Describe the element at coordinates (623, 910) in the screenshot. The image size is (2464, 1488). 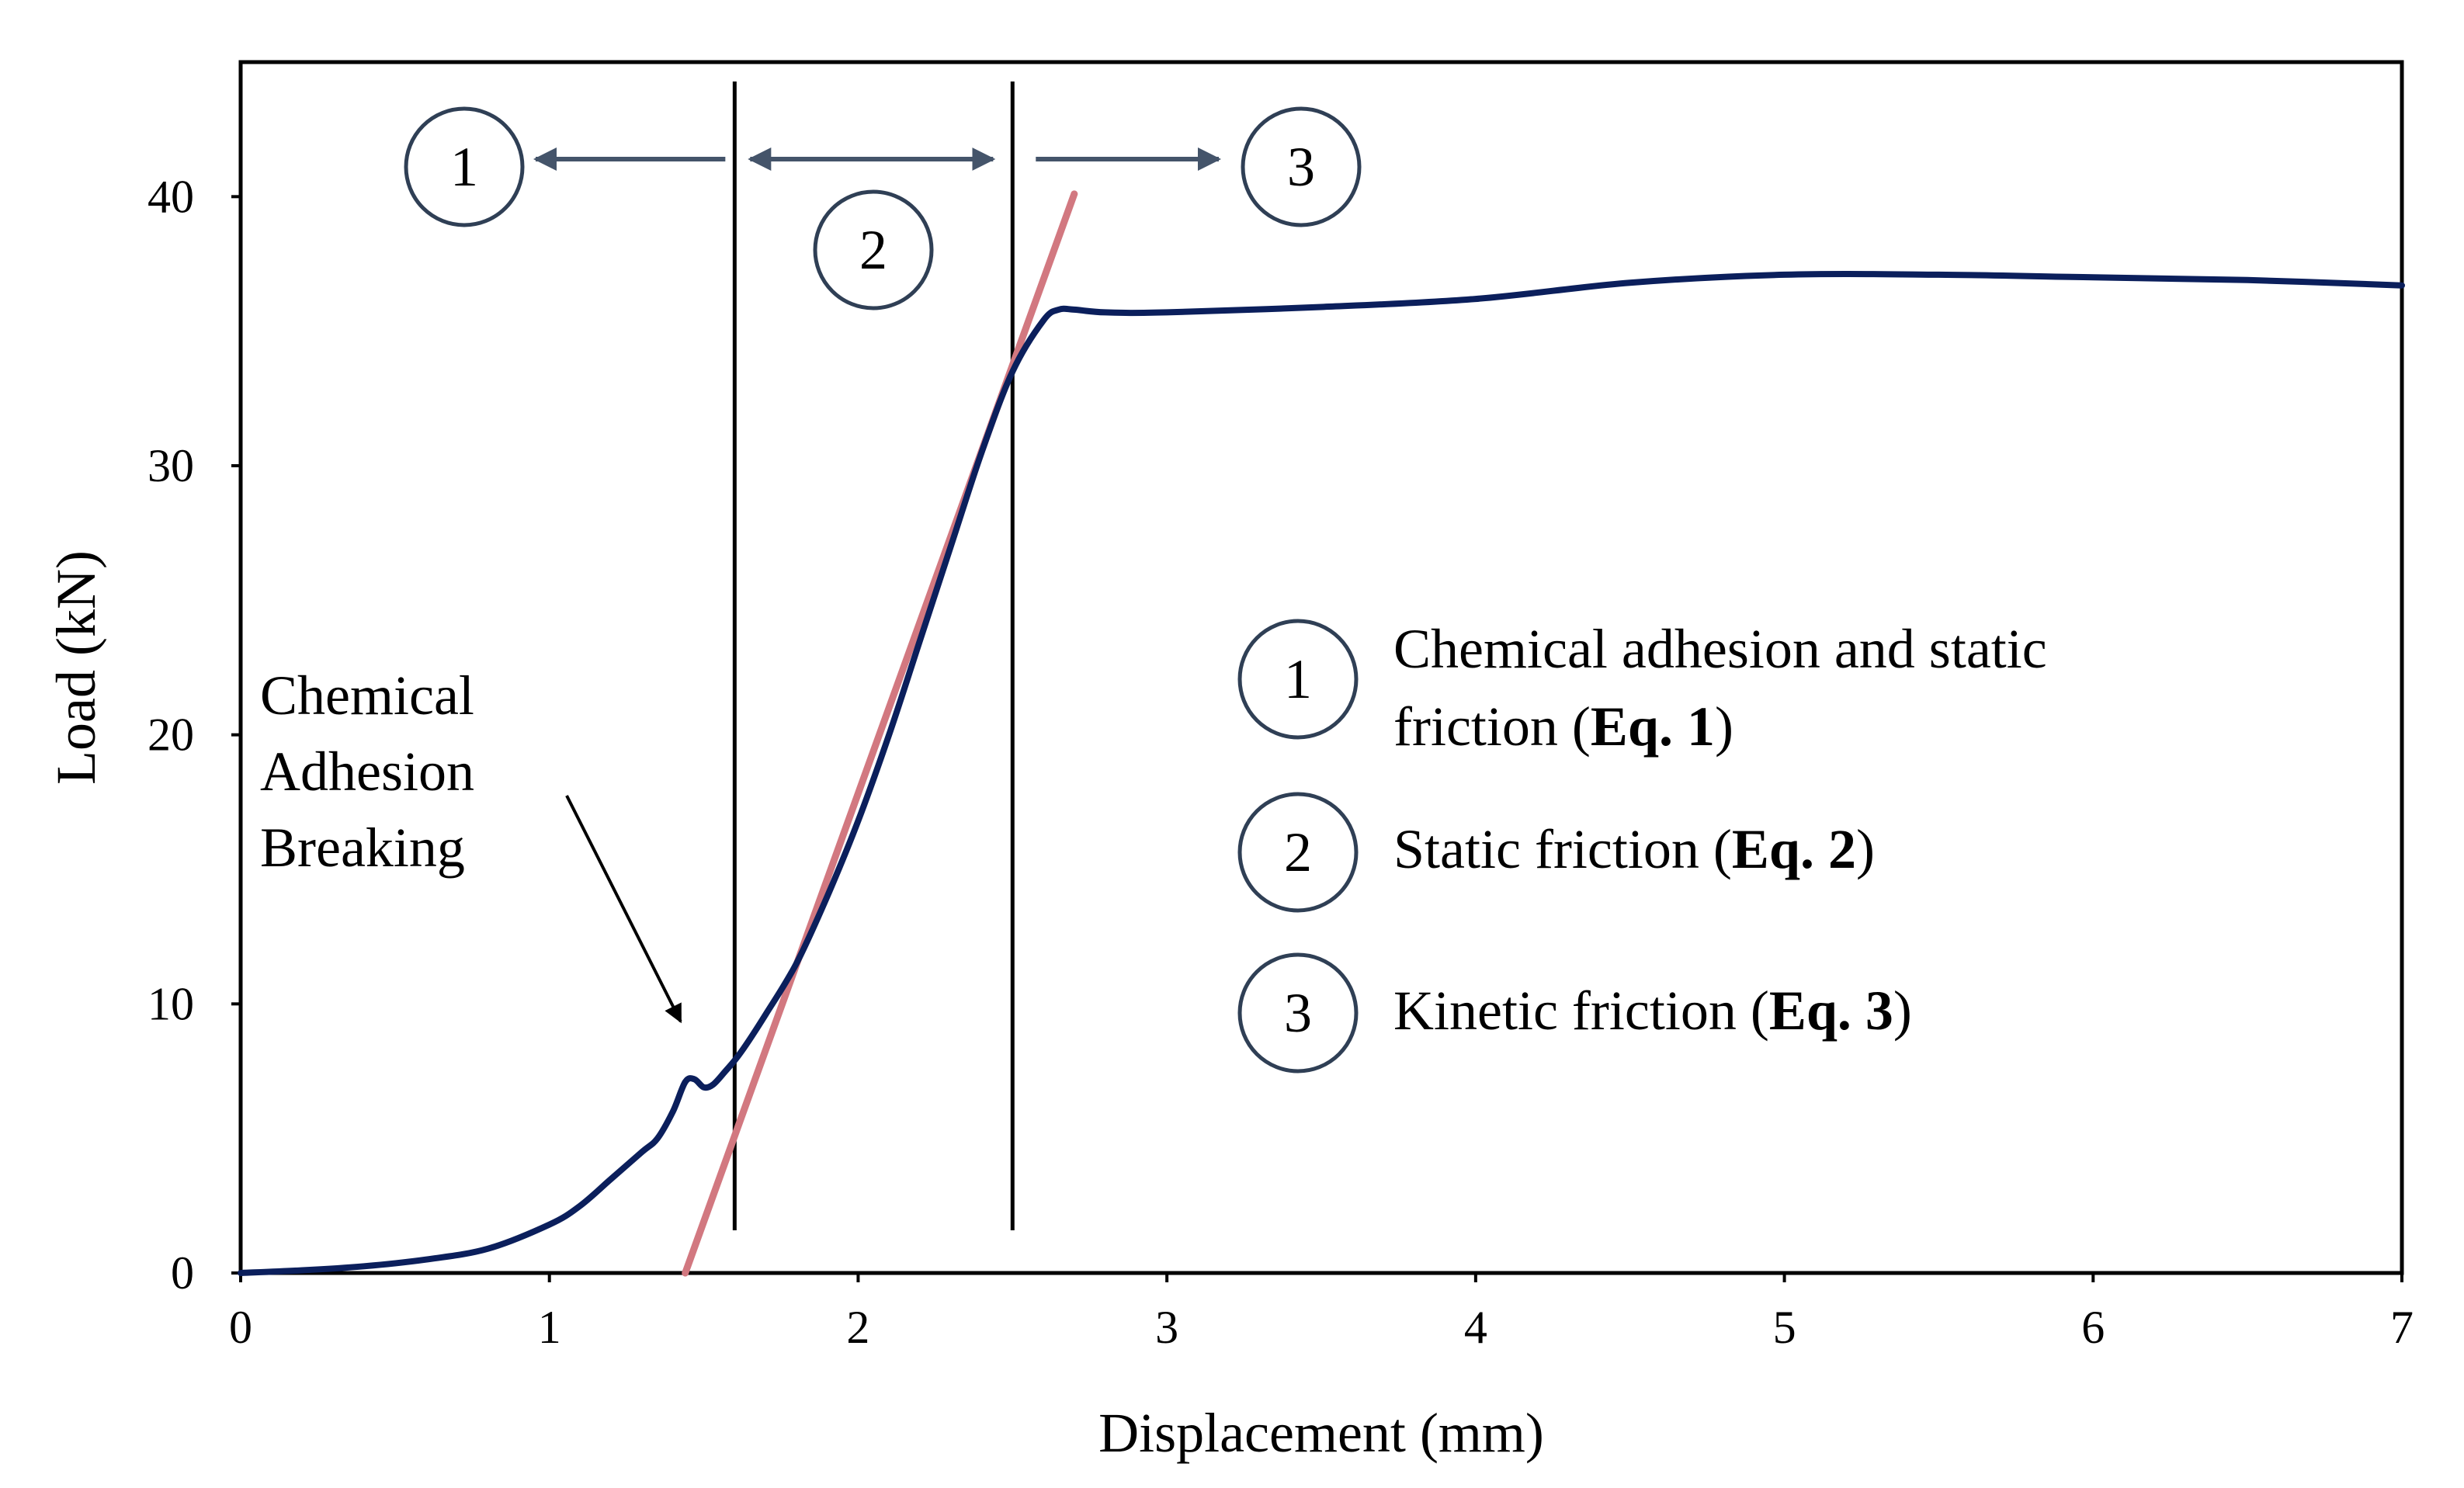
I see `annotation-arrow` at that location.